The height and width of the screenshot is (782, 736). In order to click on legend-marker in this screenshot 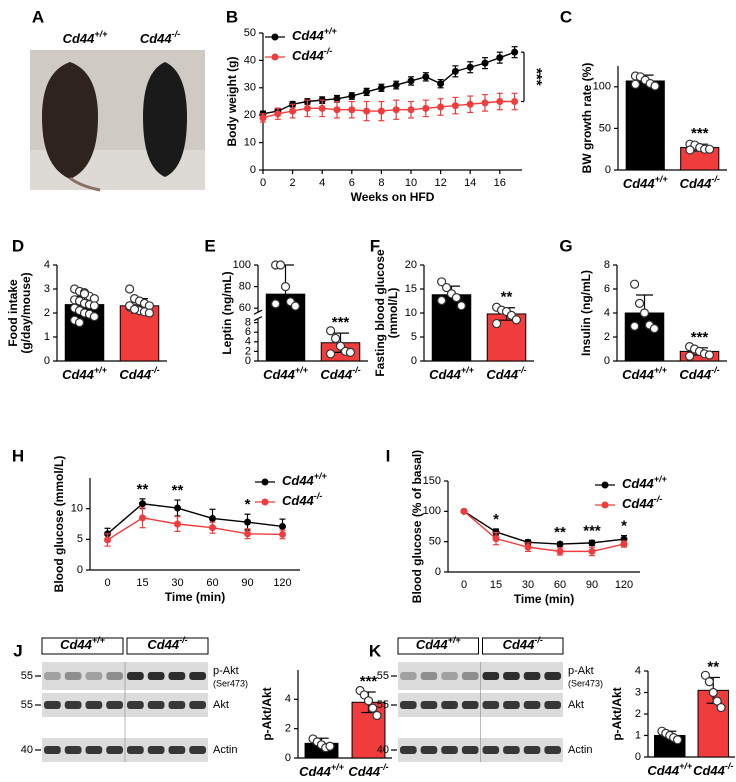, I will do `click(275, 57)`.